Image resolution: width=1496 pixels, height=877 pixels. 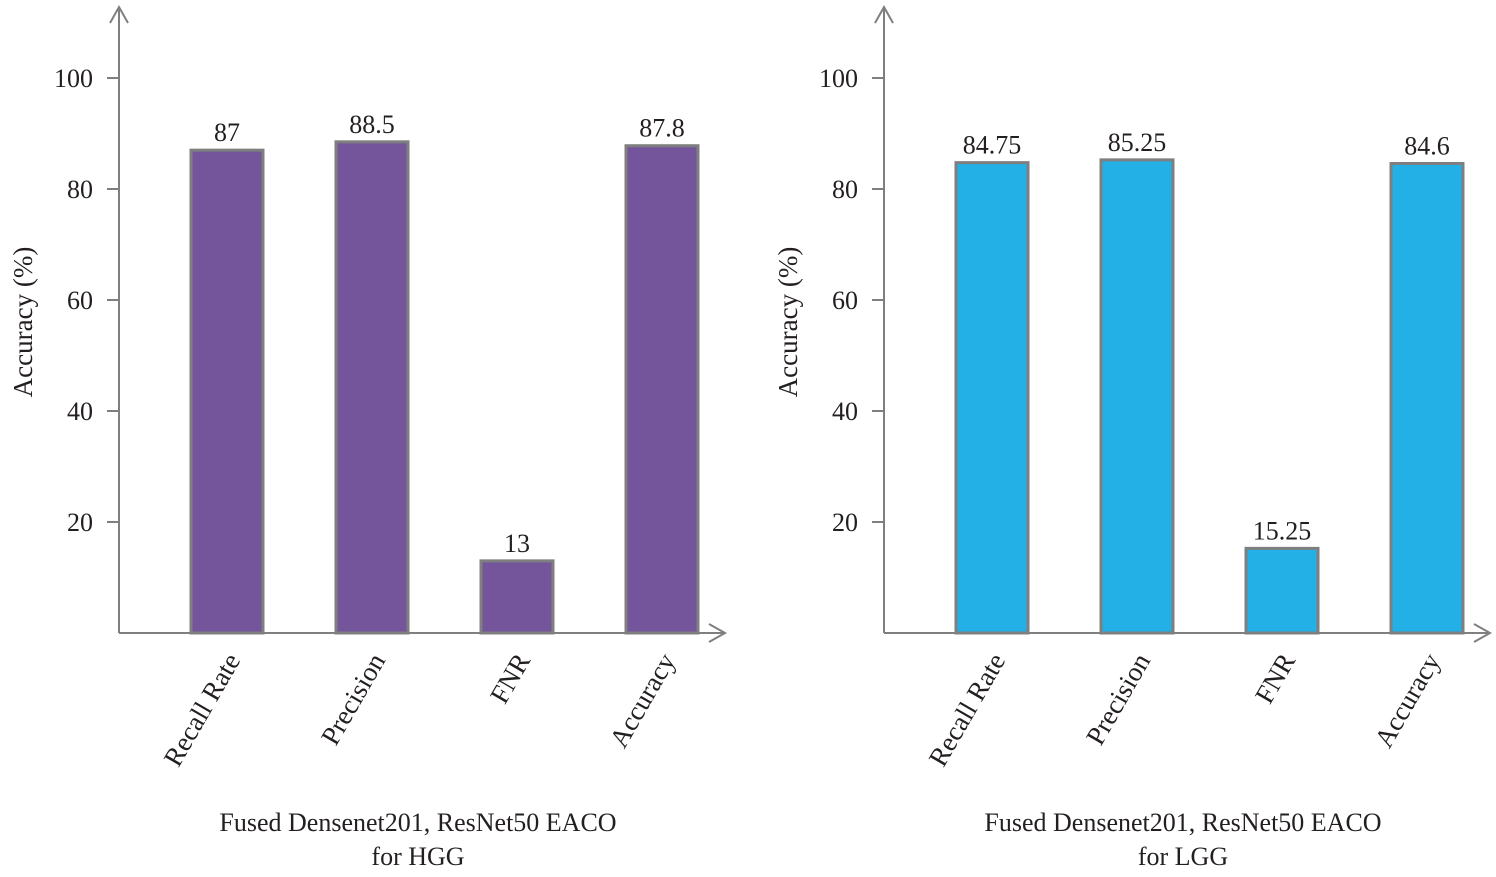 I want to click on bar-value-label: 13, so click(x=517, y=543).